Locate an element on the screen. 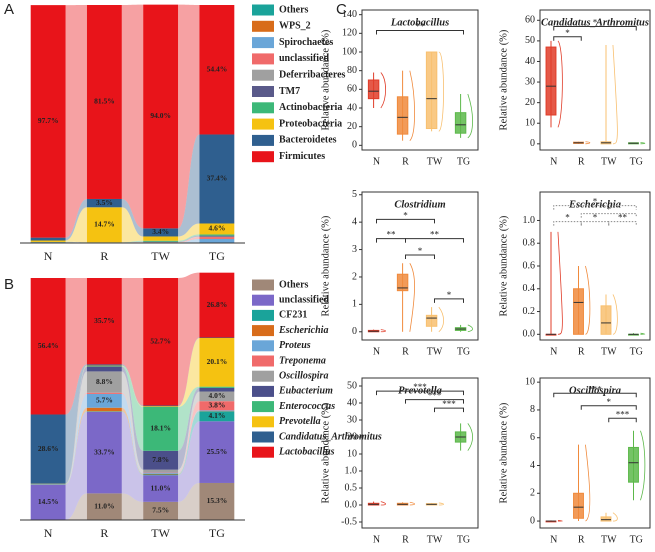 This screenshot has height=552, width=655. y-tick-label: 0.2 is located at coordinates (529, 311).